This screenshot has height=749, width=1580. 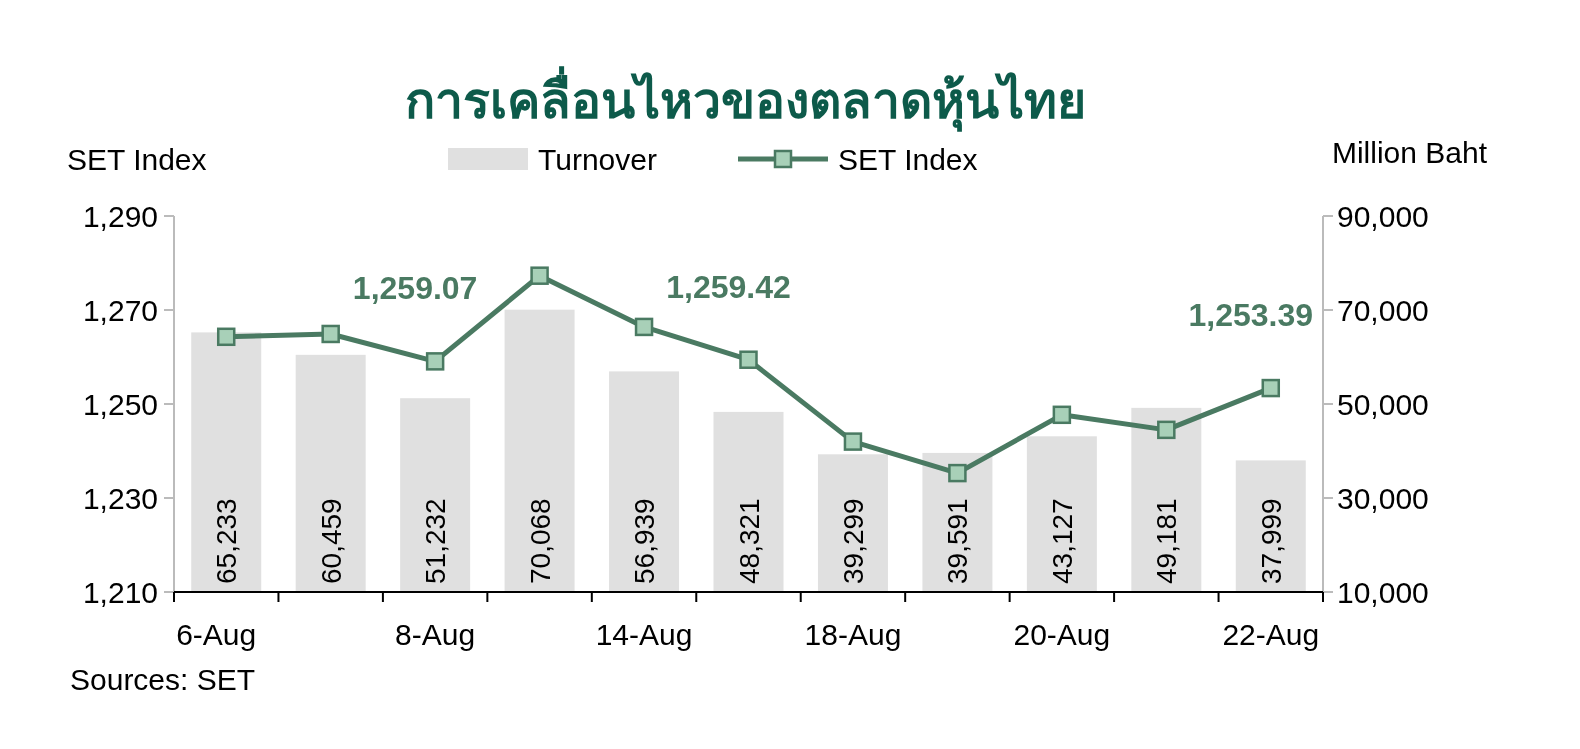 What do you see at coordinates (1383, 404) in the screenshot?
I see `y2-tick-label: 50,000` at bounding box center [1383, 404].